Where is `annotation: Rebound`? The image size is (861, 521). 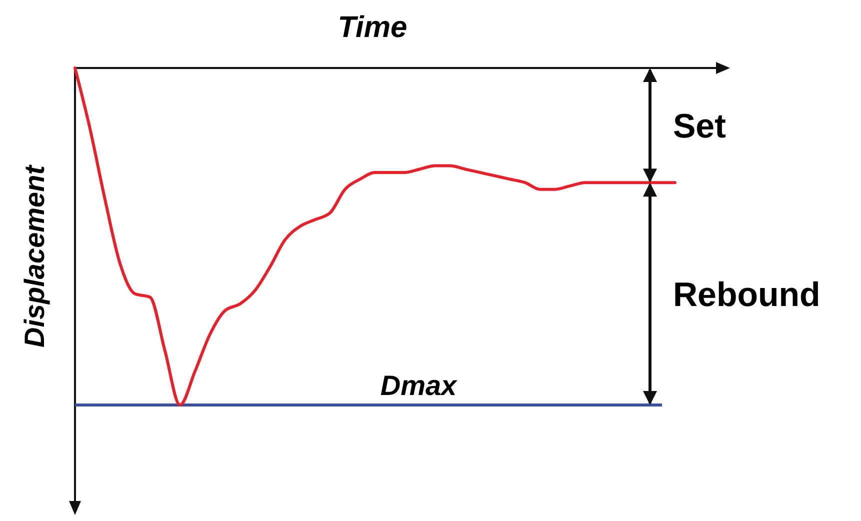 annotation: Rebound is located at coordinates (746, 295).